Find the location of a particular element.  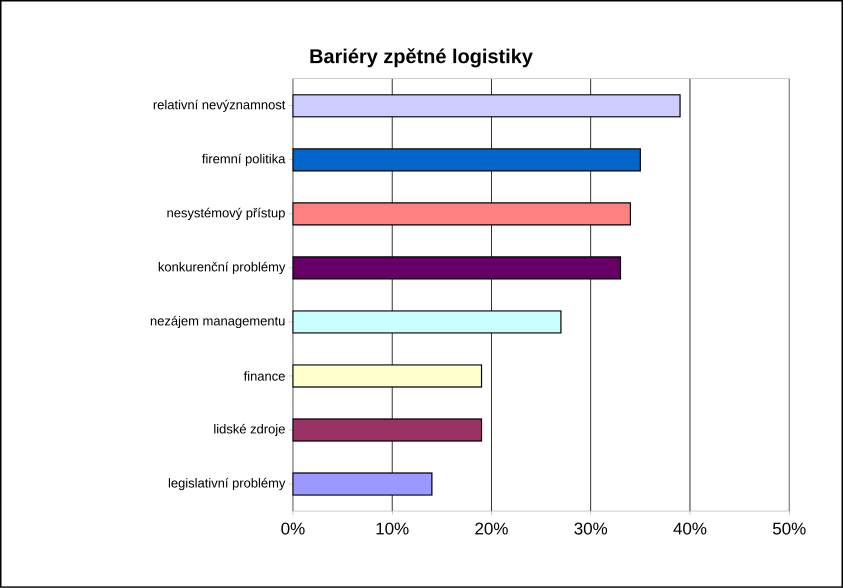

y-tick-label: relativní nevýznamnost is located at coordinates (220, 106).